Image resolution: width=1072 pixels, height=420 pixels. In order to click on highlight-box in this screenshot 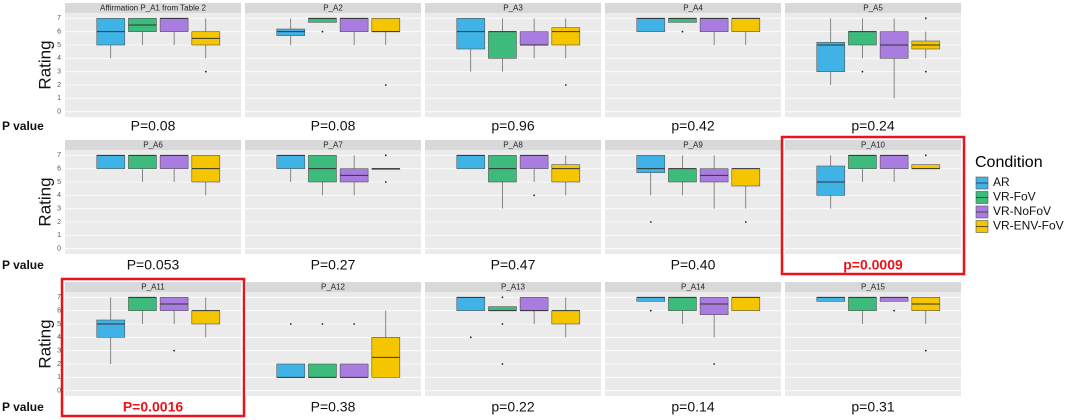, I will do `click(873, 205)`.